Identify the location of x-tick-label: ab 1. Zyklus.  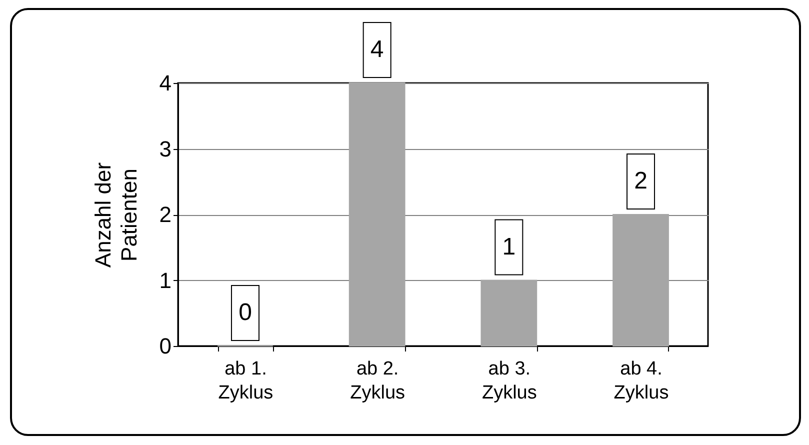
(246, 381).